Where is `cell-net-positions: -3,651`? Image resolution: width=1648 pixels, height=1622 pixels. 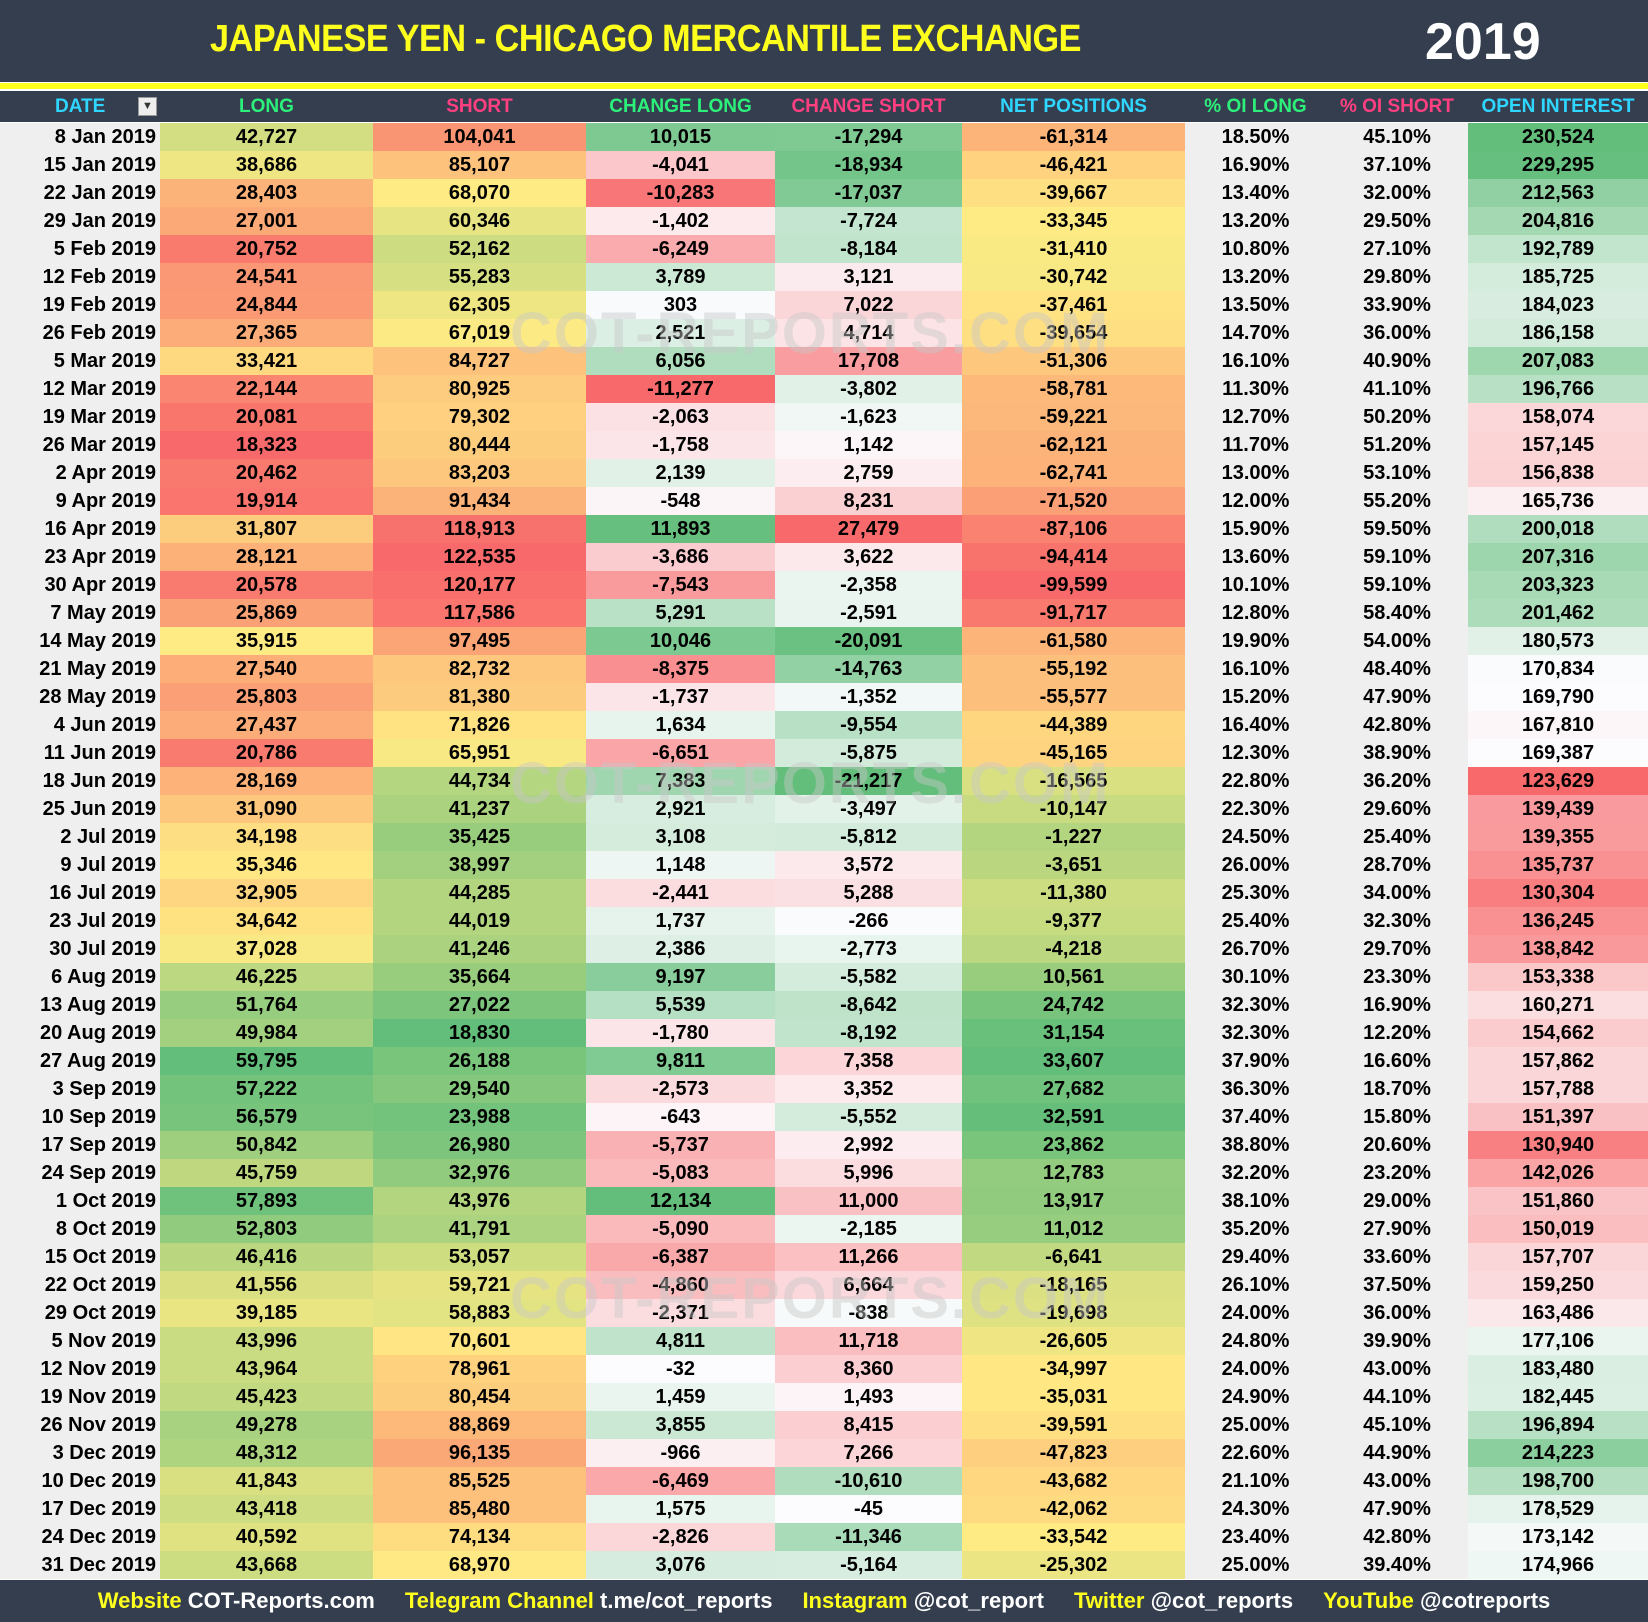
cell-net-positions: -3,651 is located at coordinates (1073, 865).